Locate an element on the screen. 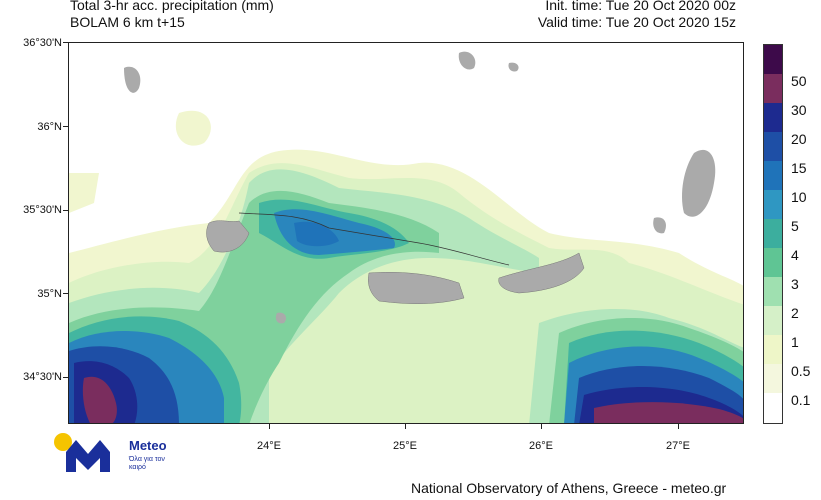  island-gavdos is located at coordinates (281, 318).